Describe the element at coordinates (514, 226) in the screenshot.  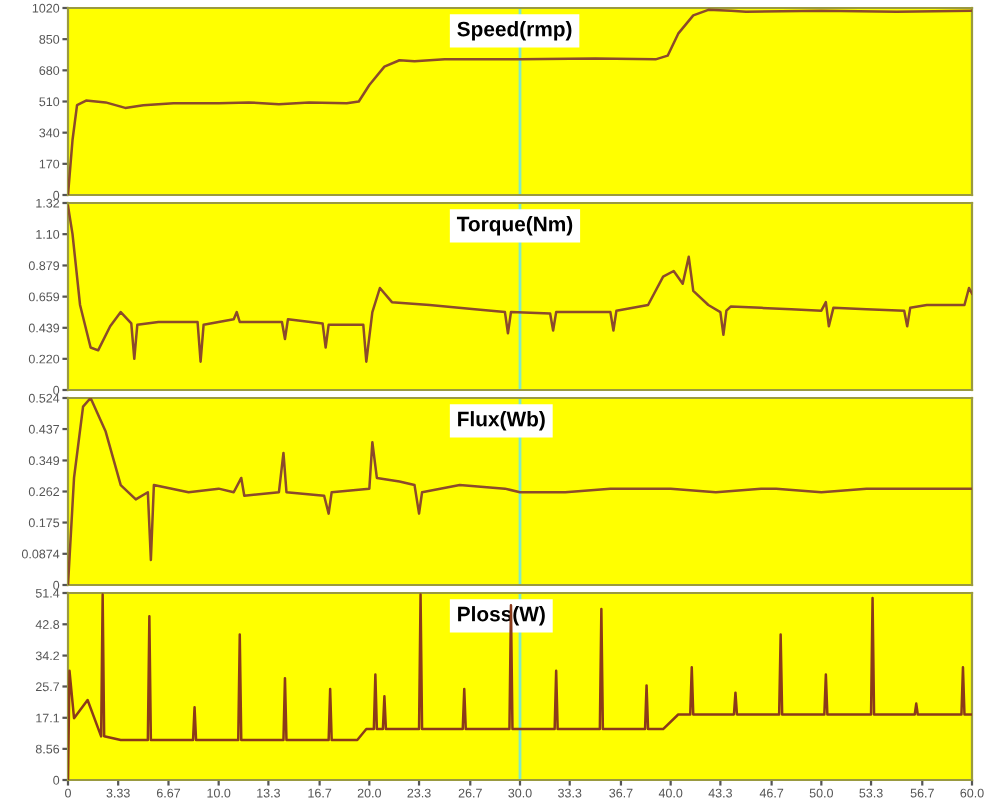
I see `text: Torque(Nm)` at that location.